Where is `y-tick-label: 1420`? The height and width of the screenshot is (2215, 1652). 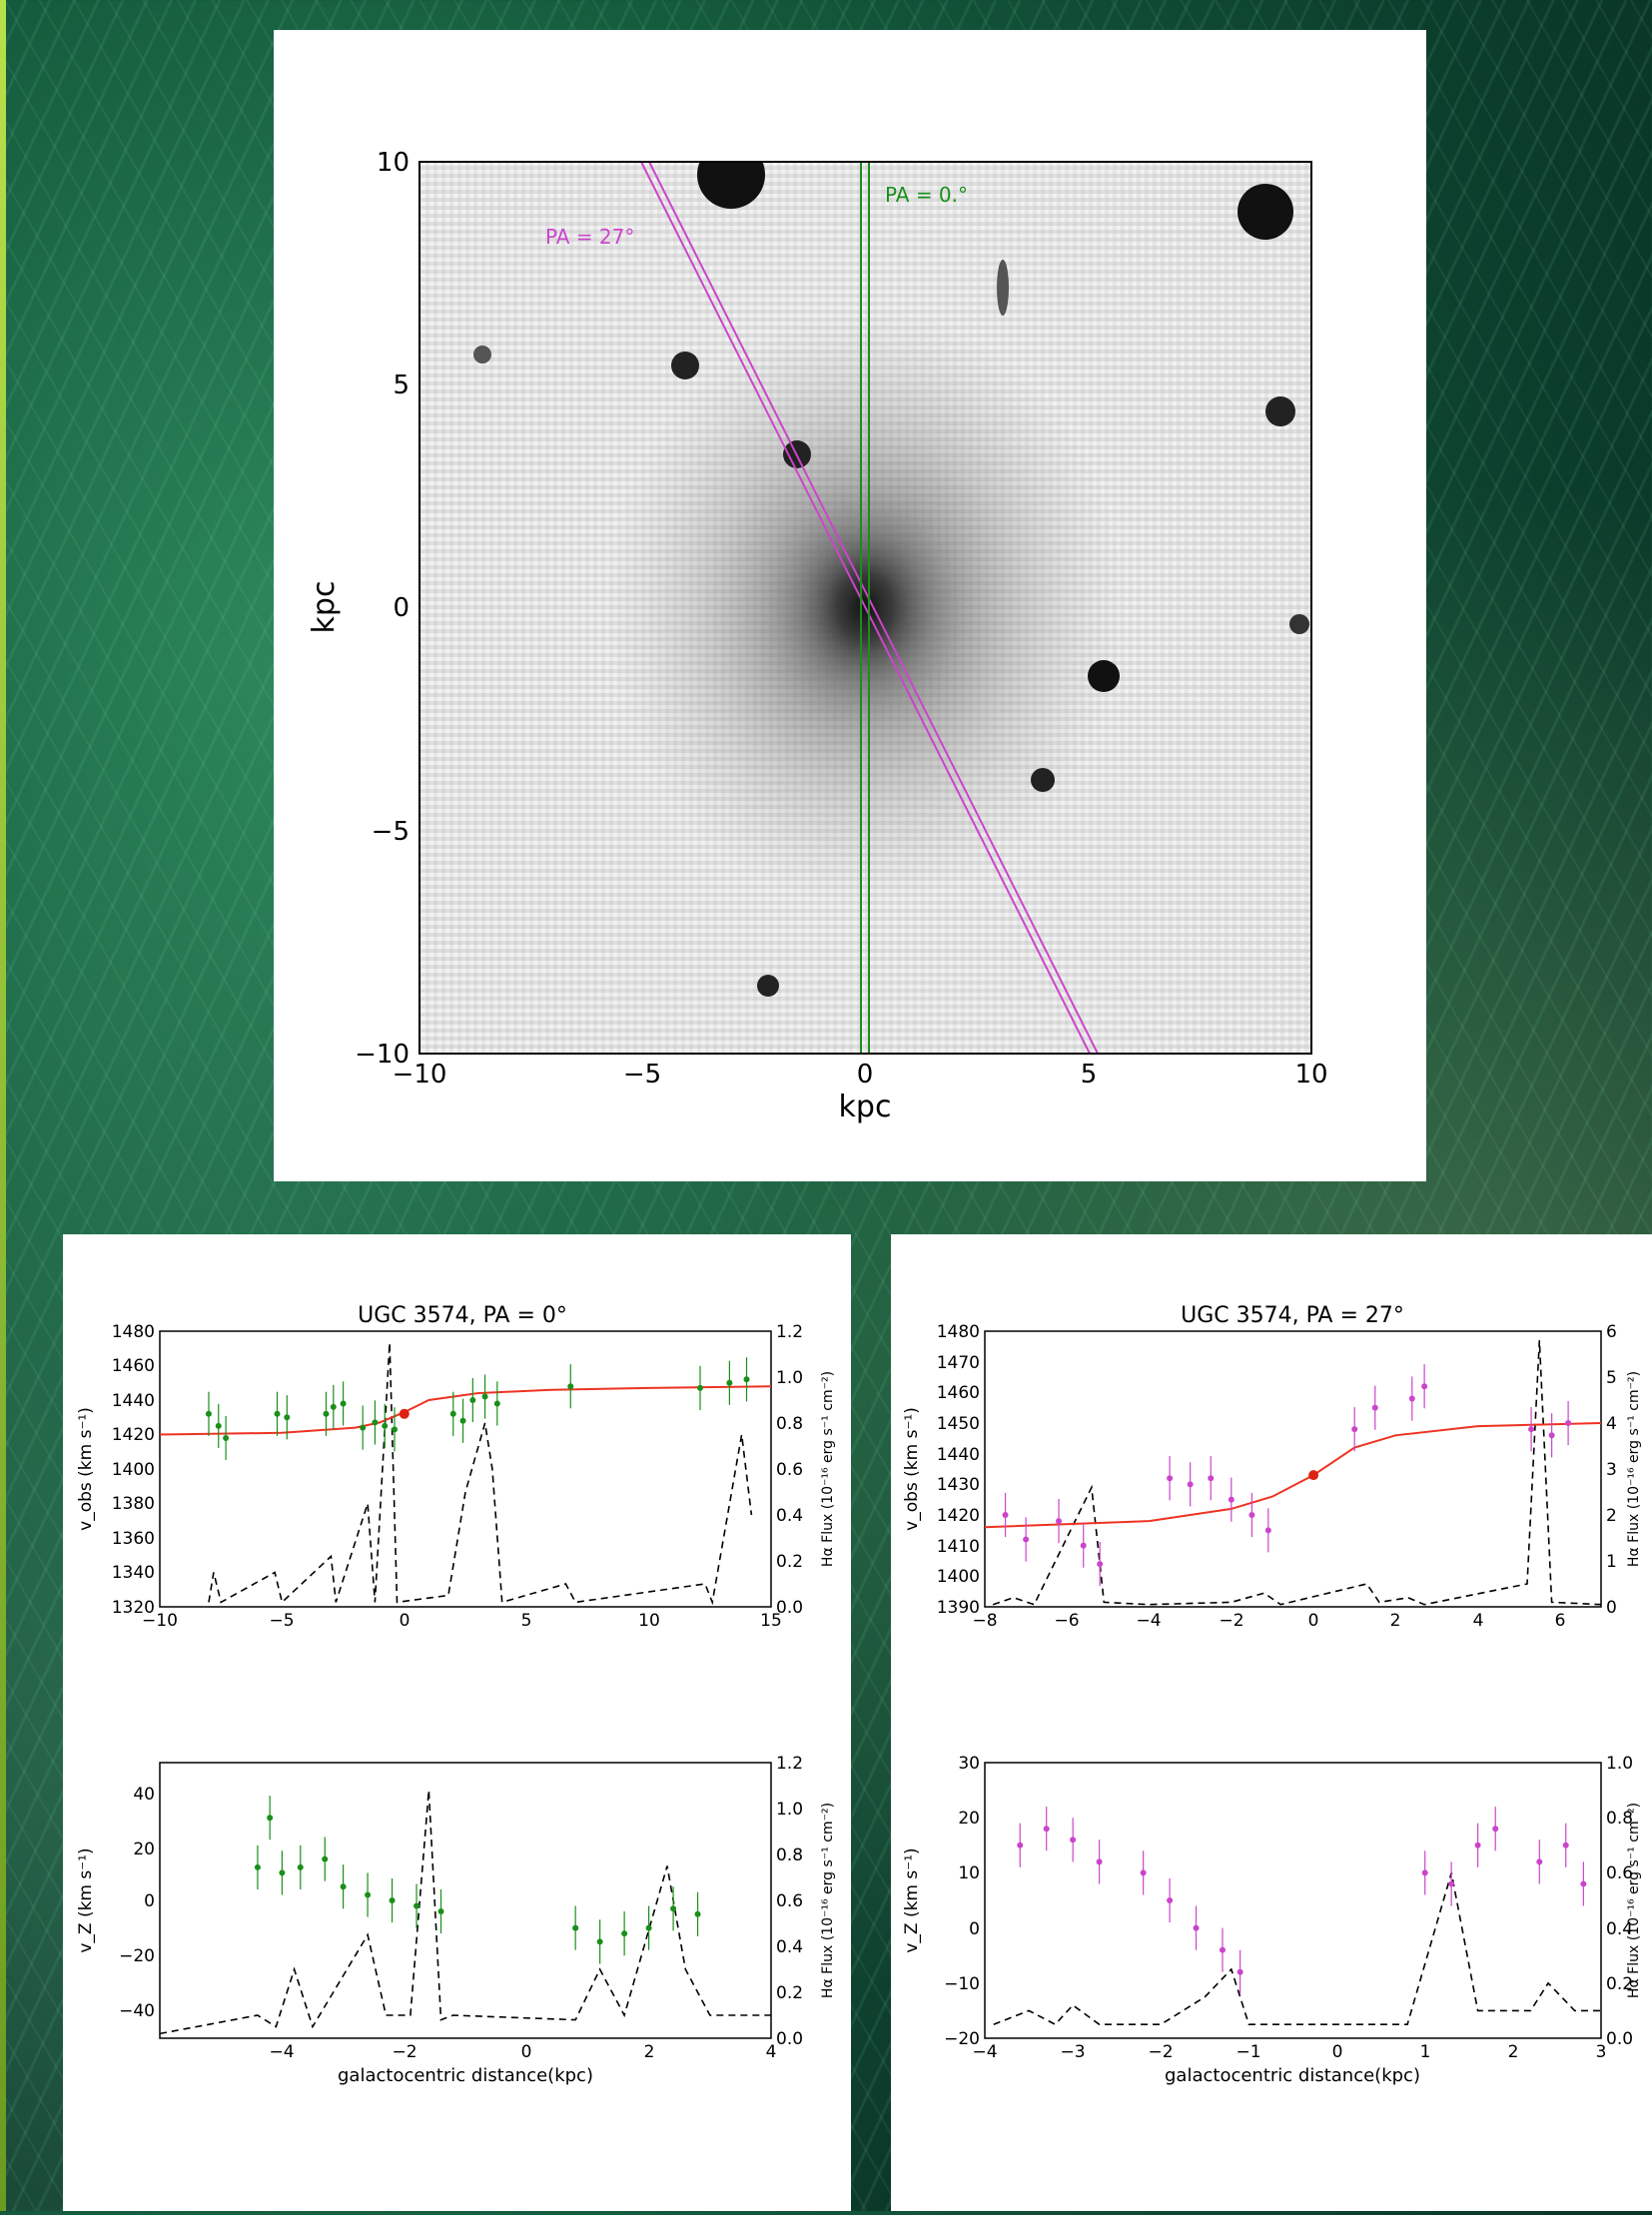 y-tick-label: 1420 is located at coordinates (133, 1435).